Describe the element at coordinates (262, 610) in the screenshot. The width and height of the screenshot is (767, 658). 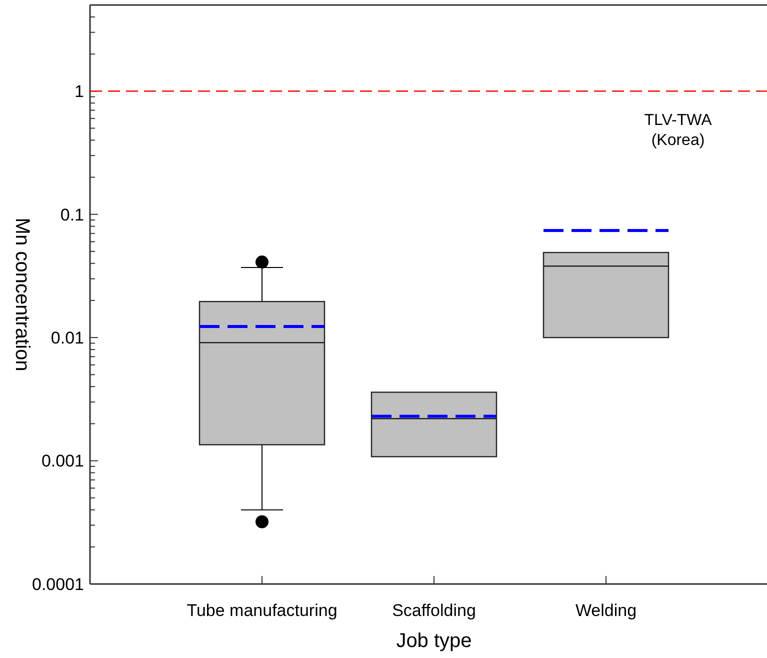
I see `x-tick-label: Tube manufacturing` at that location.